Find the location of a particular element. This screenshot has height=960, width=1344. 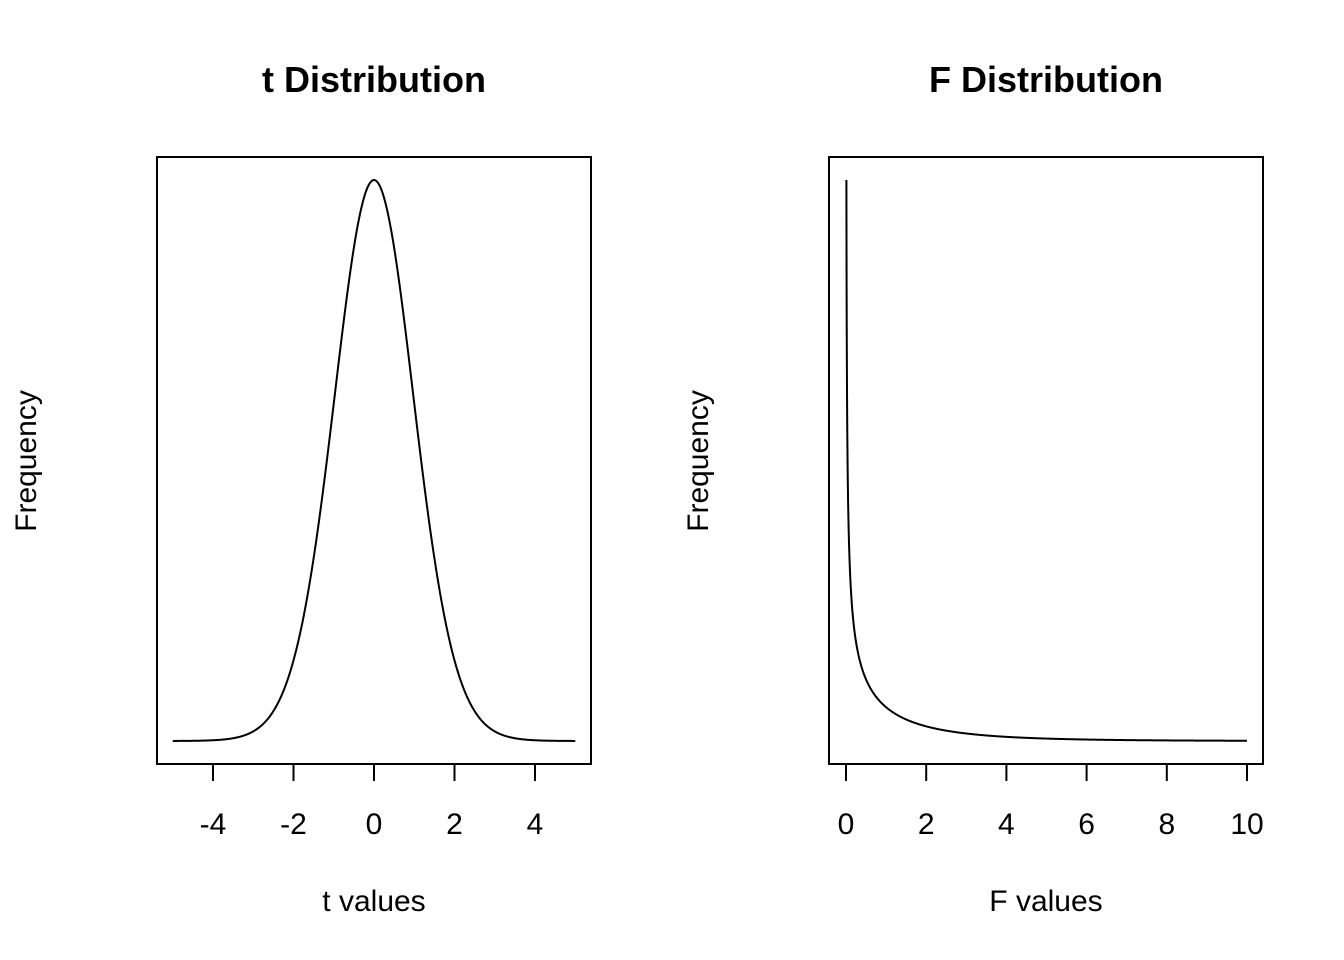

chart-title: F Distribution is located at coordinates (1046, 79).